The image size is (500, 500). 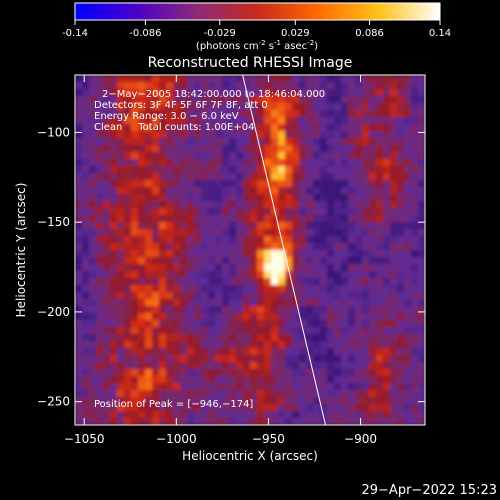 What do you see at coordinates (220, 439) in the screenshot?
I see `x-tick-labels: −1050 −1000 −950 −900` at bounding box center [220, 439].